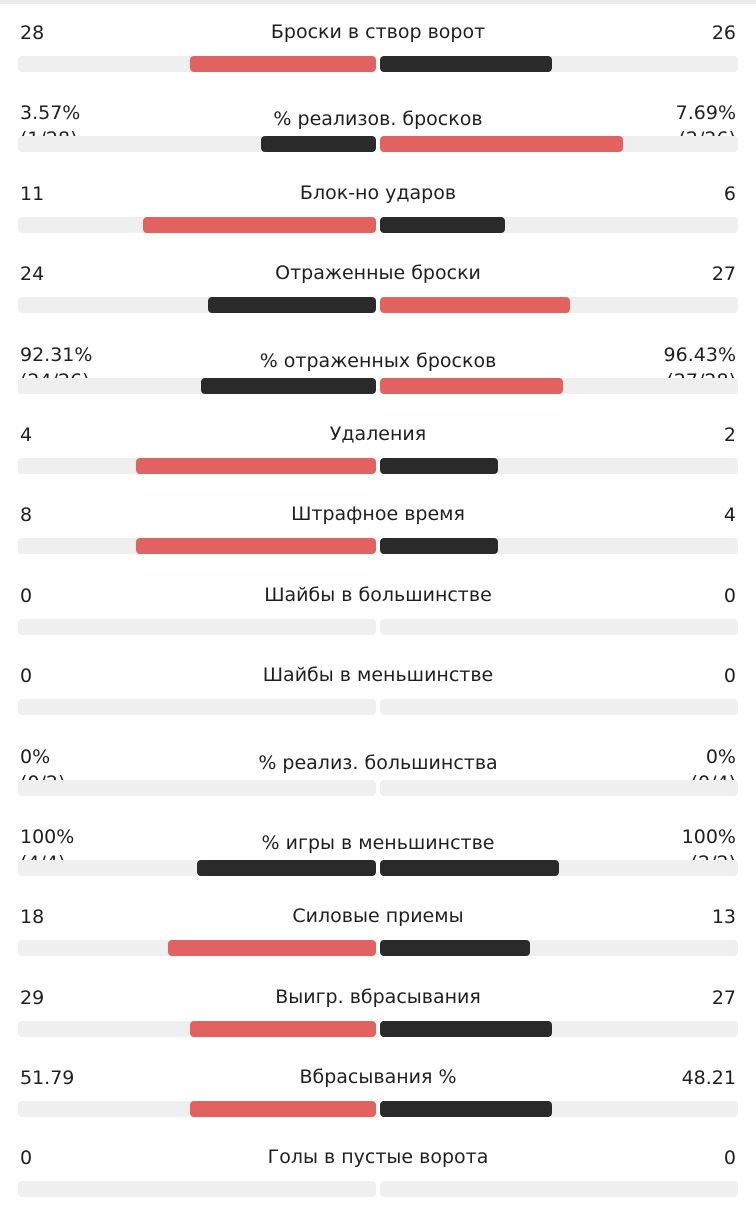 This screenshot has width=756, height=1212. I want to click on stat-row: 18 Силовые приемы 13, so click(378, 930).